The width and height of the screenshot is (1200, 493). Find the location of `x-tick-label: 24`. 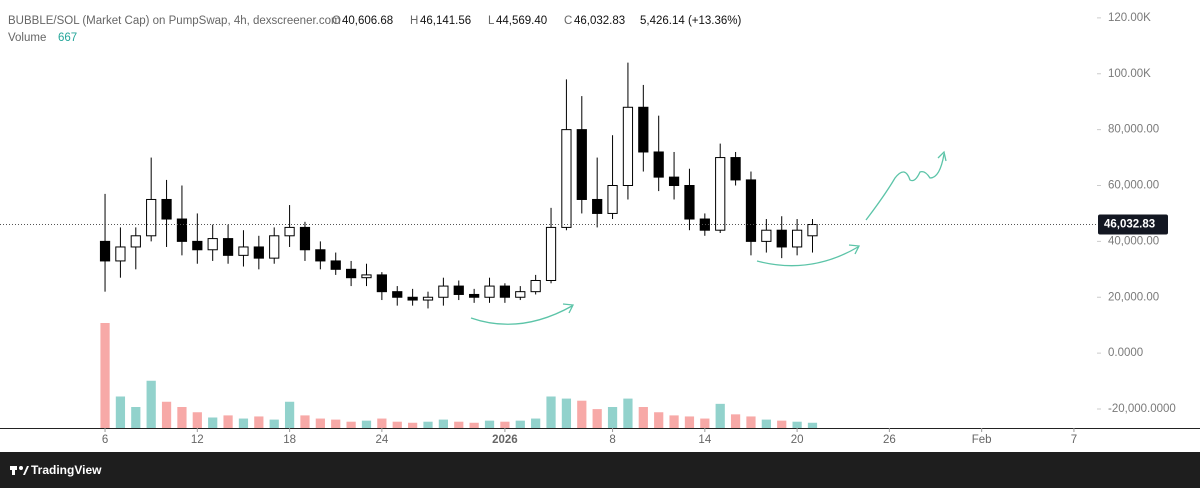

x-tick-label: 24 is located at coordinates (381, 440).